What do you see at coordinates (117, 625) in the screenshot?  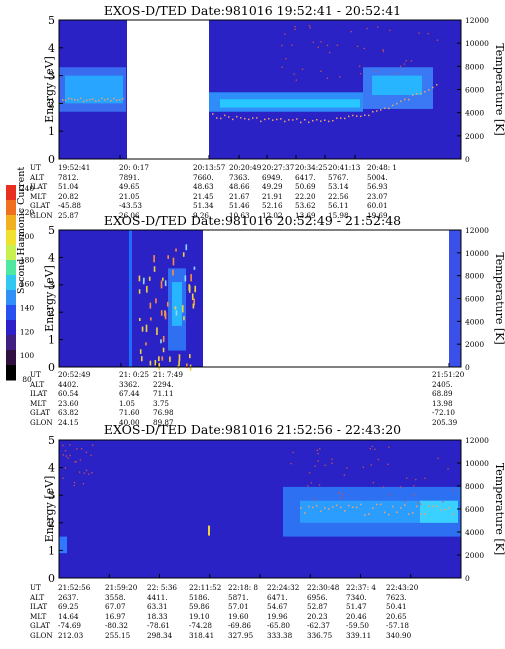 I see `ephemeris-value: -80.32` at bounding box center [117, 625].